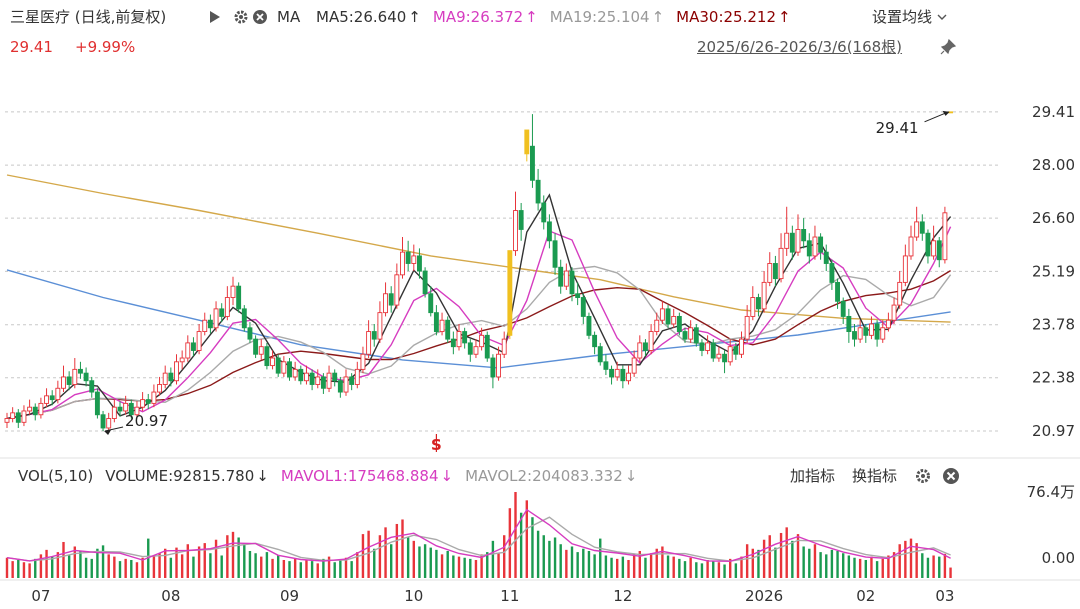 Image resolution: width=1080 pixels, height=609 pixels. What do you see at coordinates (251, 17) in the screenshot?
I see `ma-tools` at bounding box center [251, 17].